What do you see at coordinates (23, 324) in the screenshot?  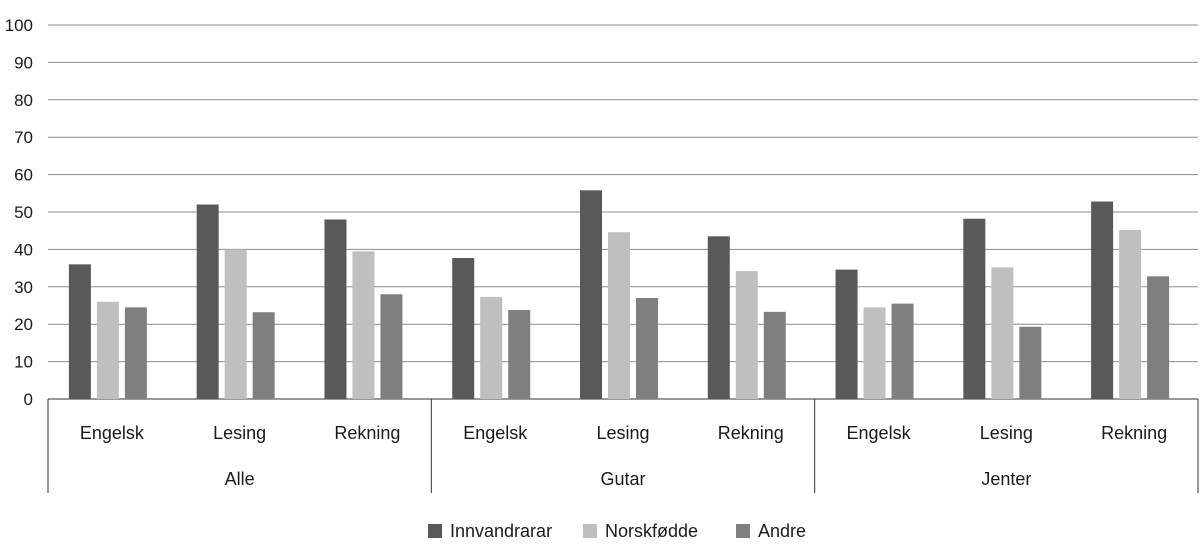 I see `y-tick-label: 20` at bounding box center [23, 324].